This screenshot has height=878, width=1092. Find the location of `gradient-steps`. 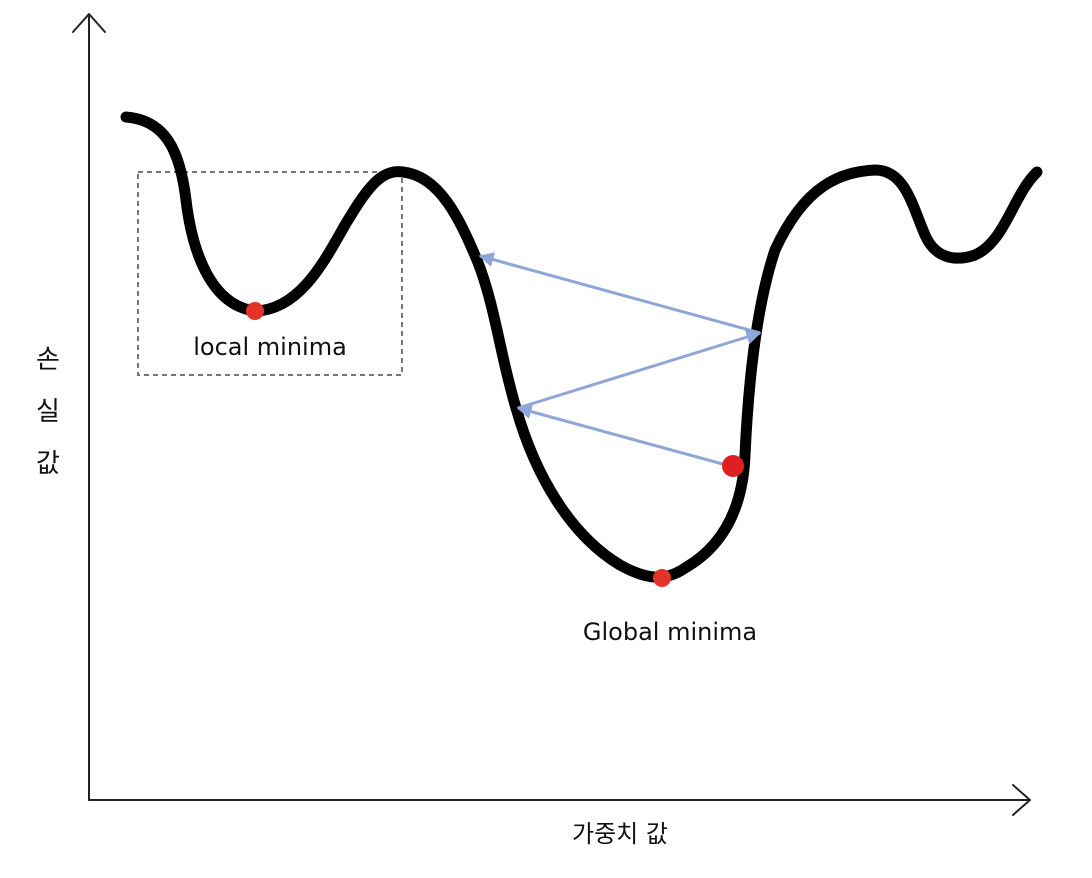

gradient-steps is located at coordinates (620, 360).